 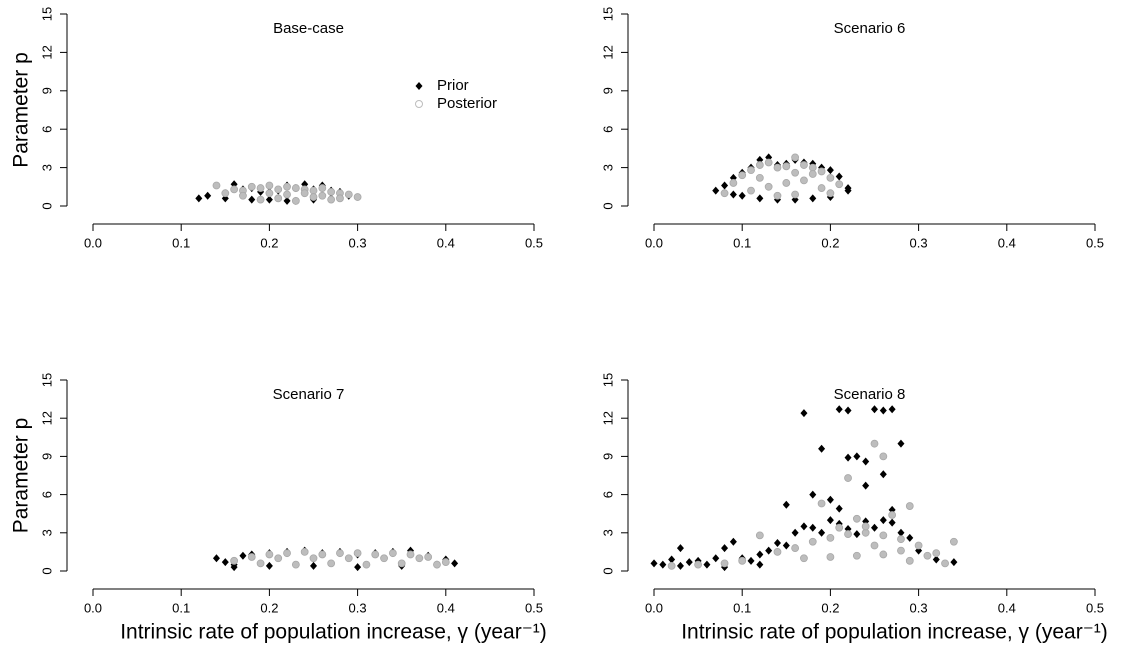 What do you see at coordinates (607, 14) in the screenshot?
I see `y-tick-label: 15` at bounding box center [607, 14].